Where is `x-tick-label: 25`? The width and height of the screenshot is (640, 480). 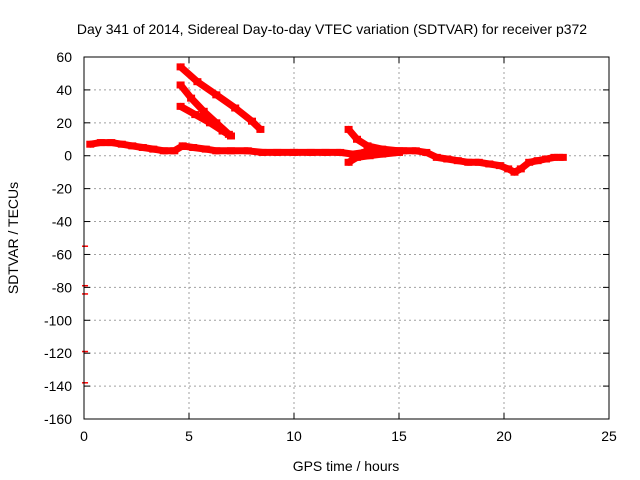
x-tick-label: 25 is located at coordinates (609, 436).